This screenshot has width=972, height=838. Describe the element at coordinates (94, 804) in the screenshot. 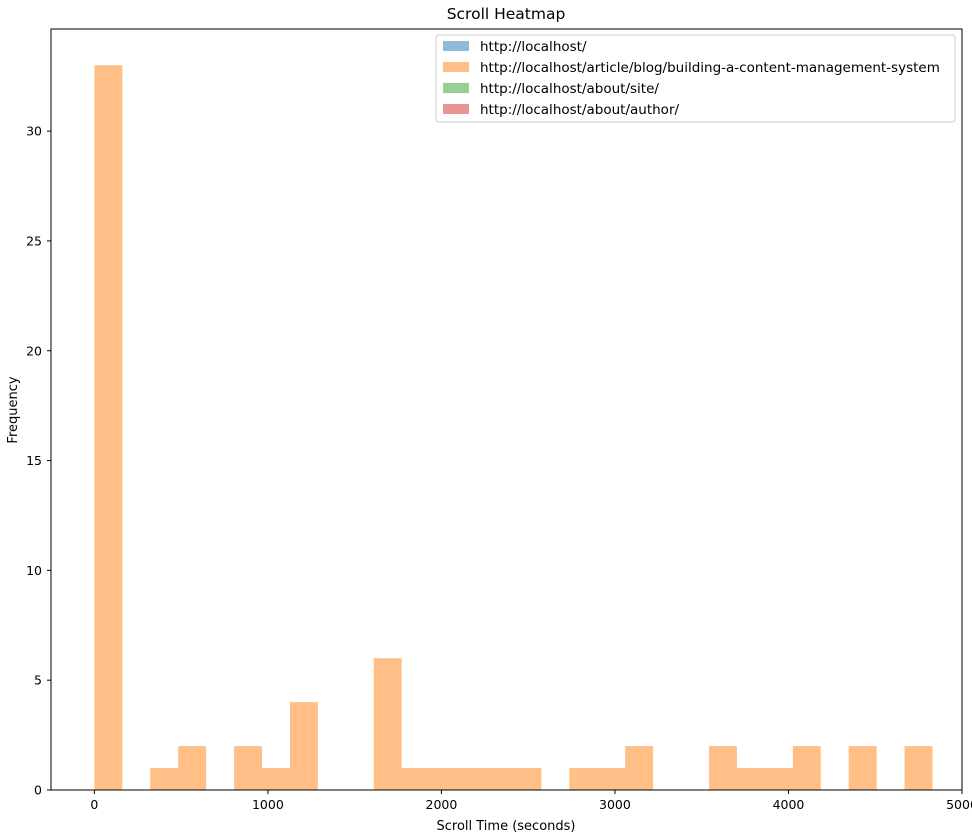

I see `x-tick-label: 0` at that location.